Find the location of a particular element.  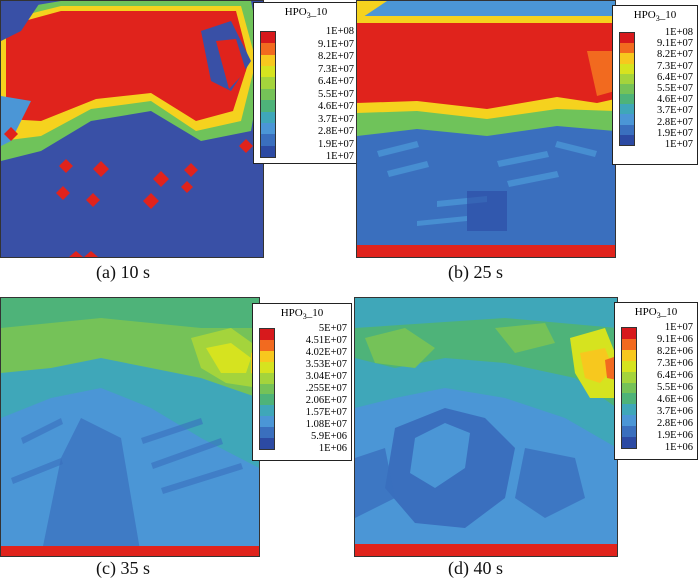

legend-tick-label: 2.06E+07 is located at coordinates (326, 400).